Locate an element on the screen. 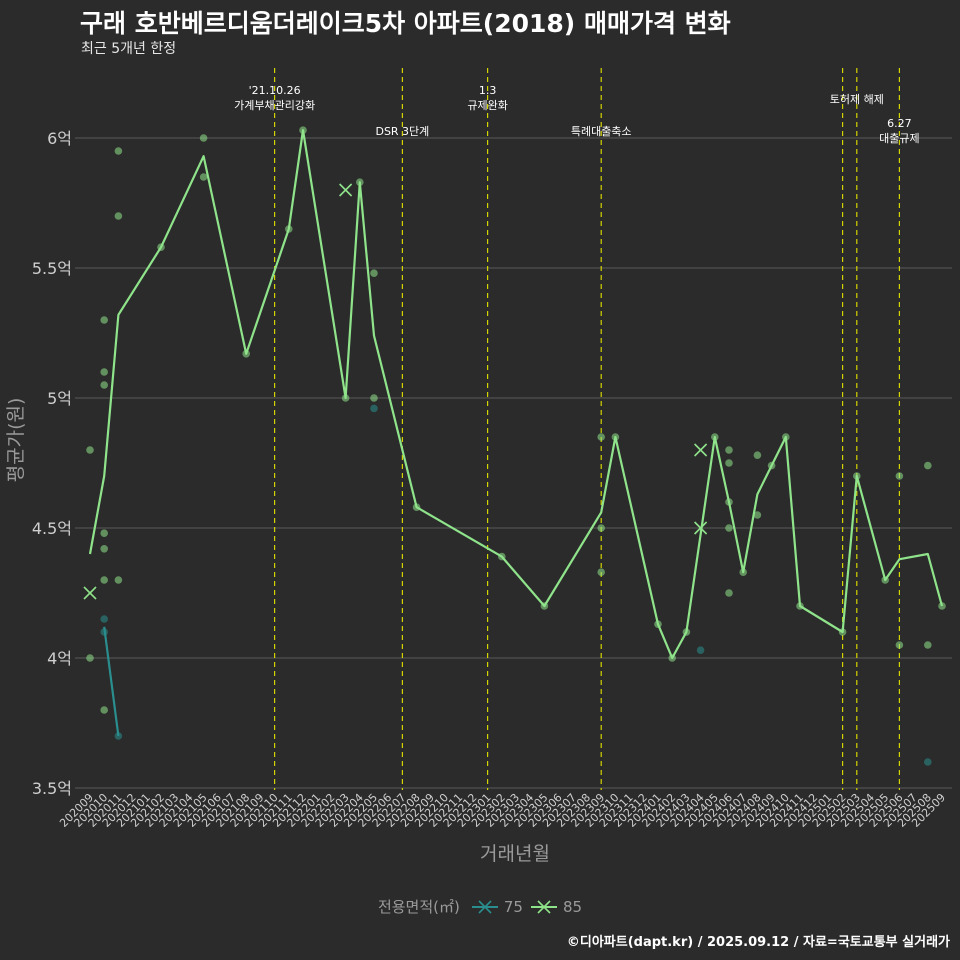  event-label: '21.10.26 가계부채관리강화 is located at coordinates (274, 98).